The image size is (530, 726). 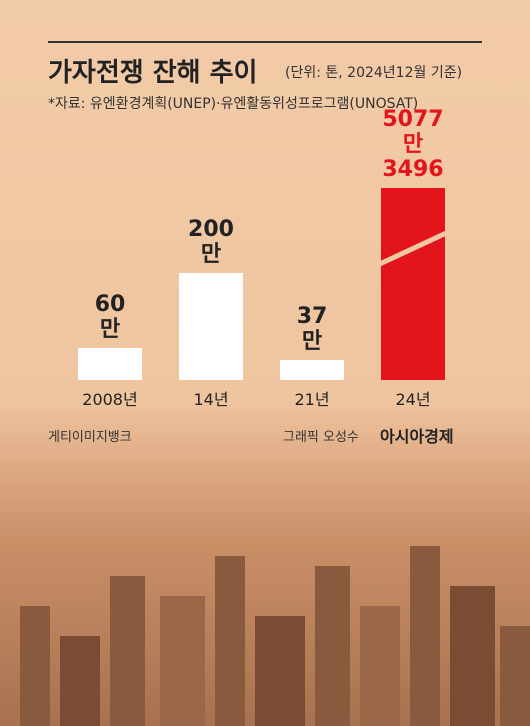 What do you see at coordinates (413, 399) in the screenshot?
I see `x-tick-label: 24년` at bounding box center [413, 399].